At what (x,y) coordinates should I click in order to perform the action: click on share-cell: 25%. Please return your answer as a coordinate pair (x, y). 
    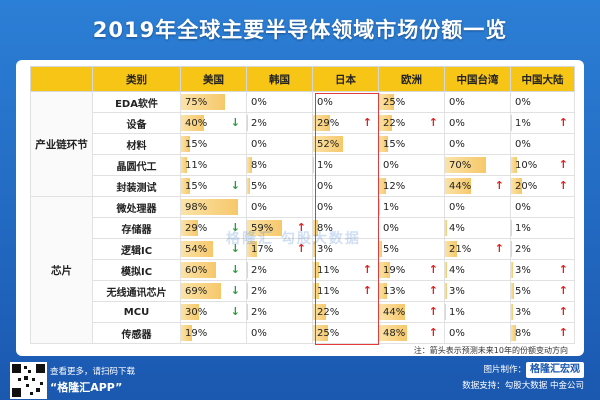
    Looking at the image, I should click on (411, 102).